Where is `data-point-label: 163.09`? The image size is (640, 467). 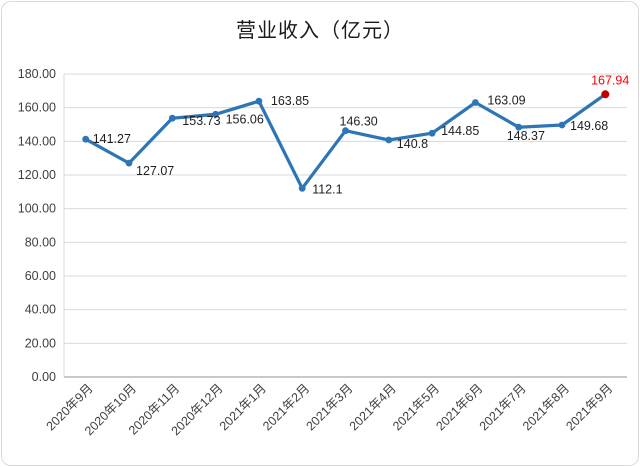 data-point-label: 163.09 is located at coordinates (506, 101).